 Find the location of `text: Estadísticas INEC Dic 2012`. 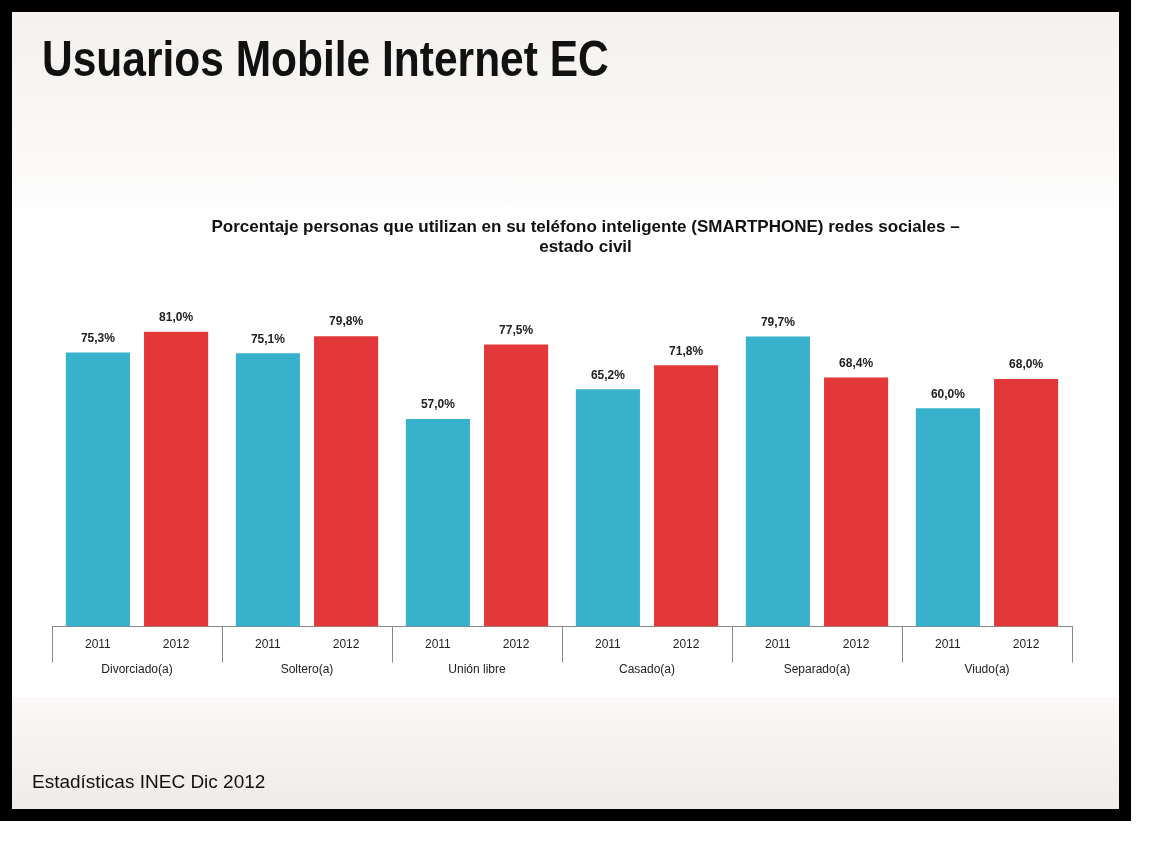

text: Estadísticas INEC Dic 2012 is located at coordinates (149, 782).